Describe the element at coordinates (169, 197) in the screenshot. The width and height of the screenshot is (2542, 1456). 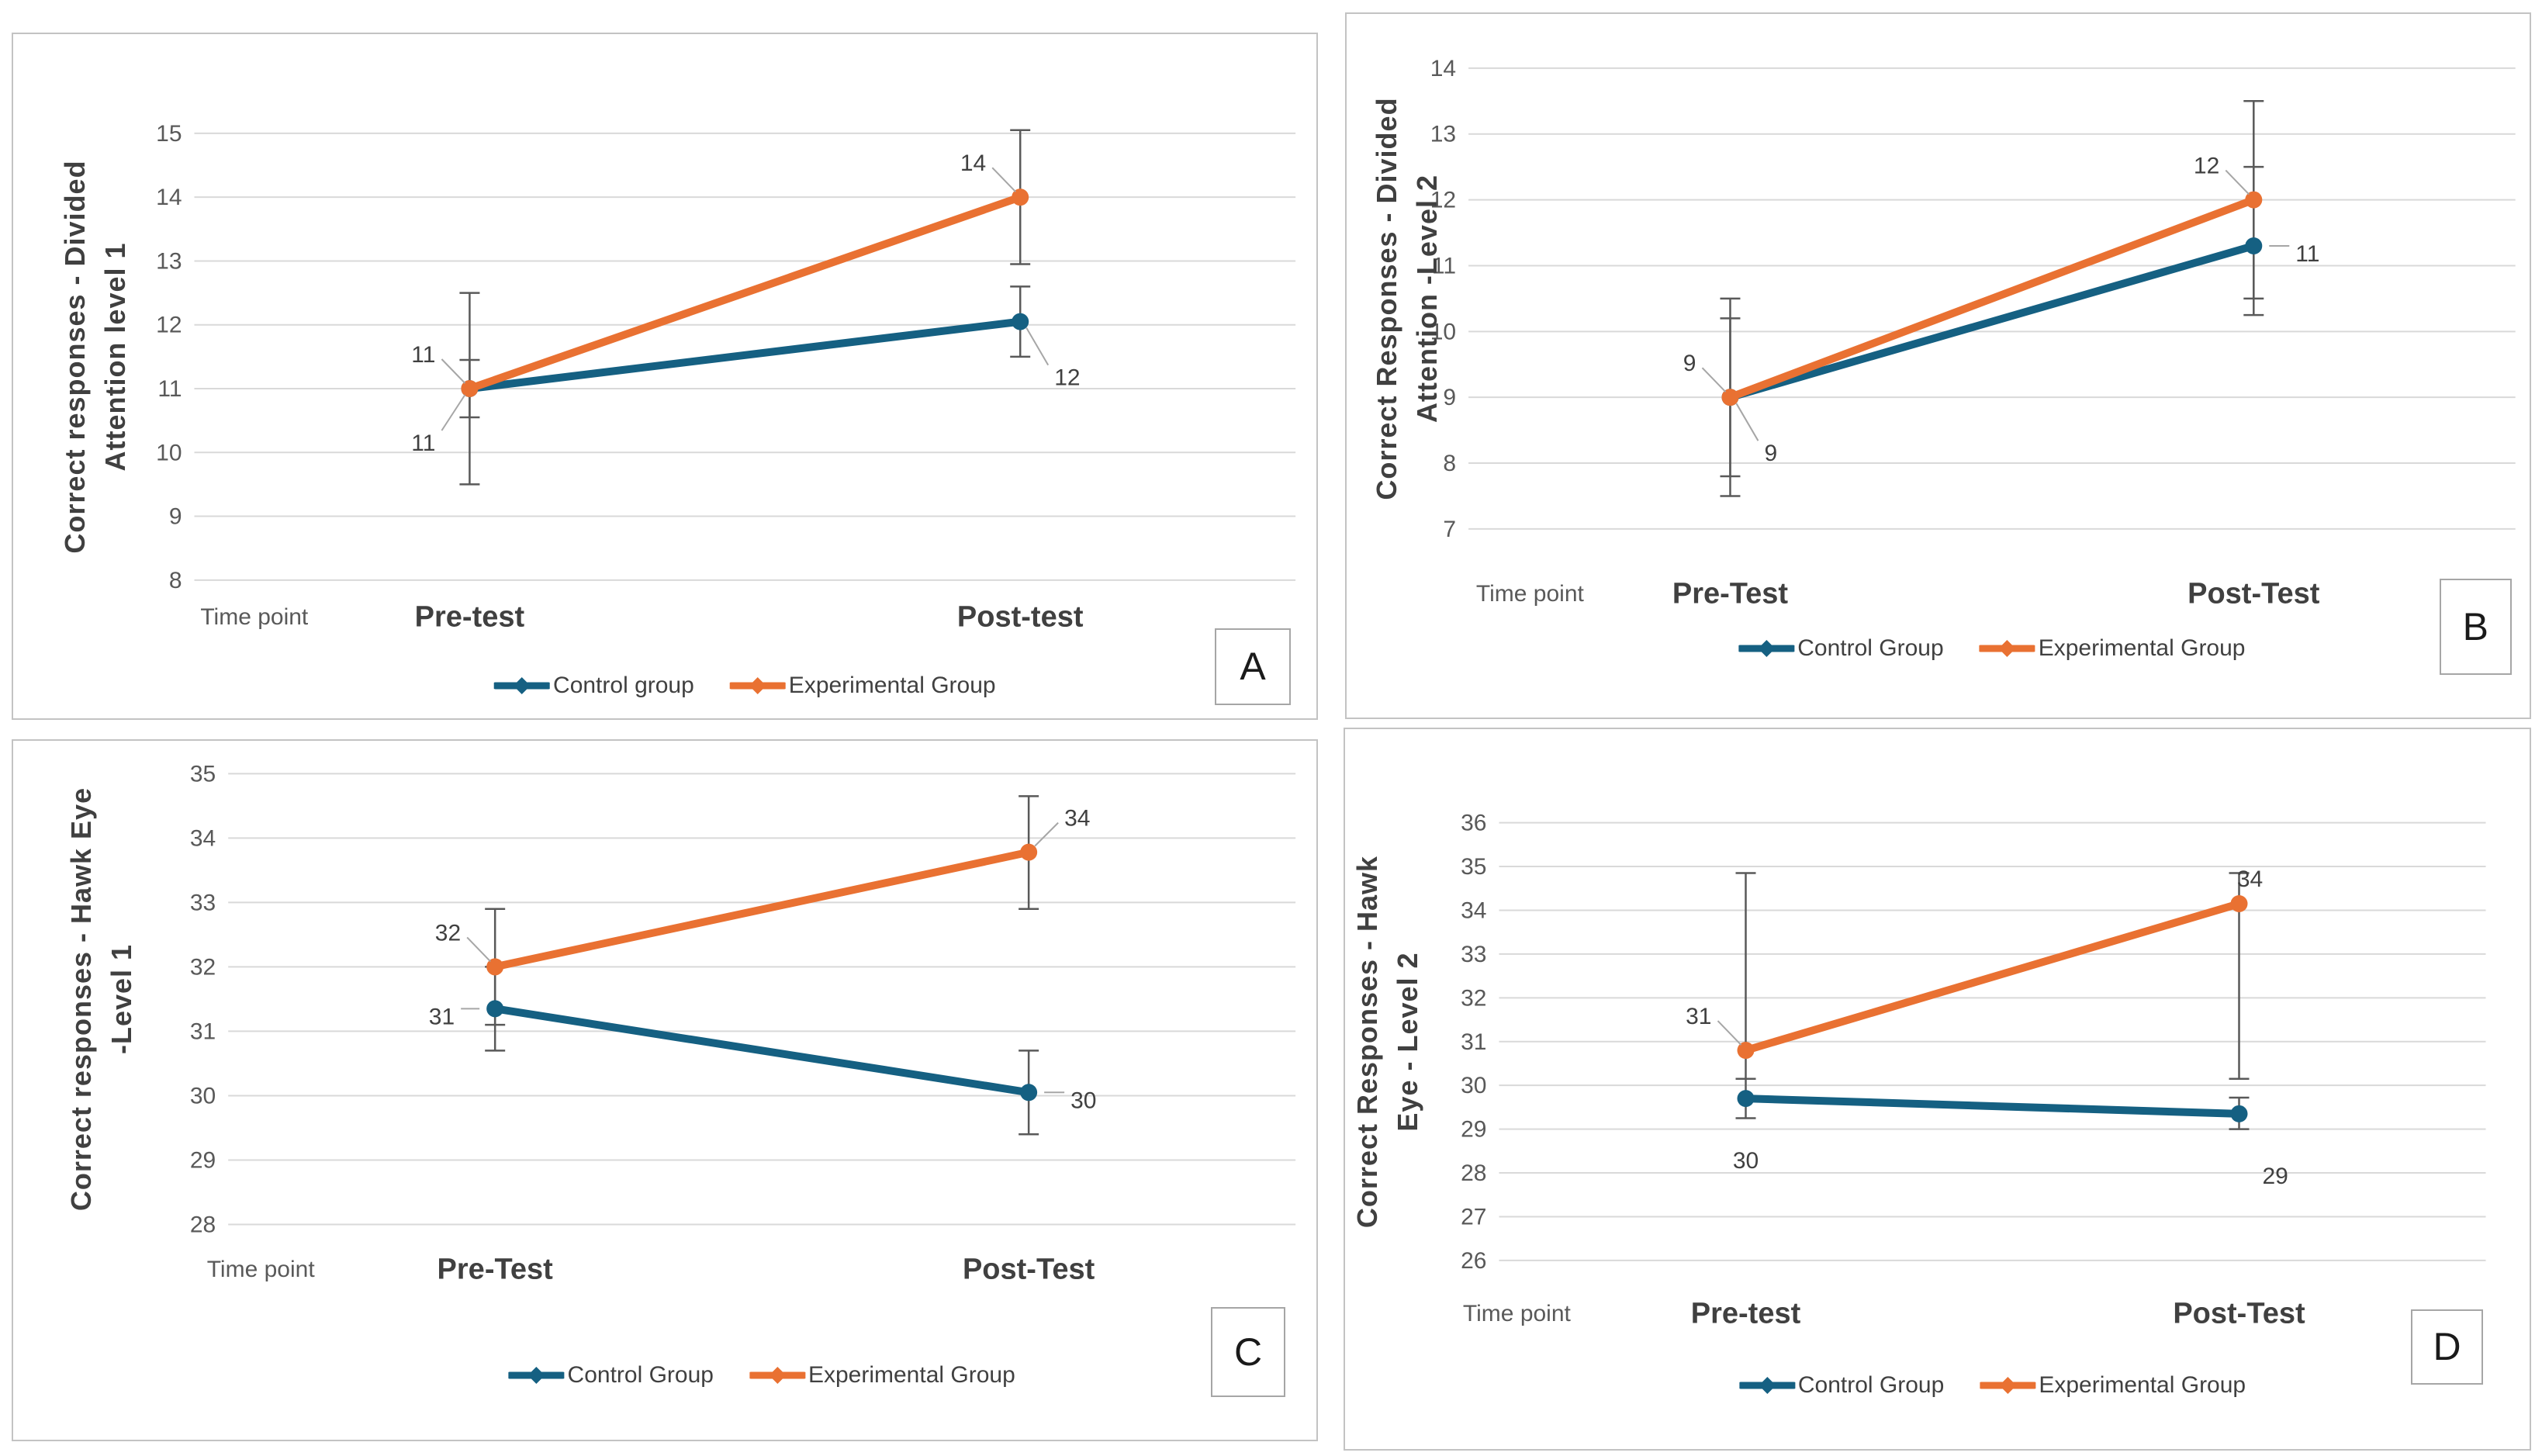
I see `y-tick-label: 14` at that location.